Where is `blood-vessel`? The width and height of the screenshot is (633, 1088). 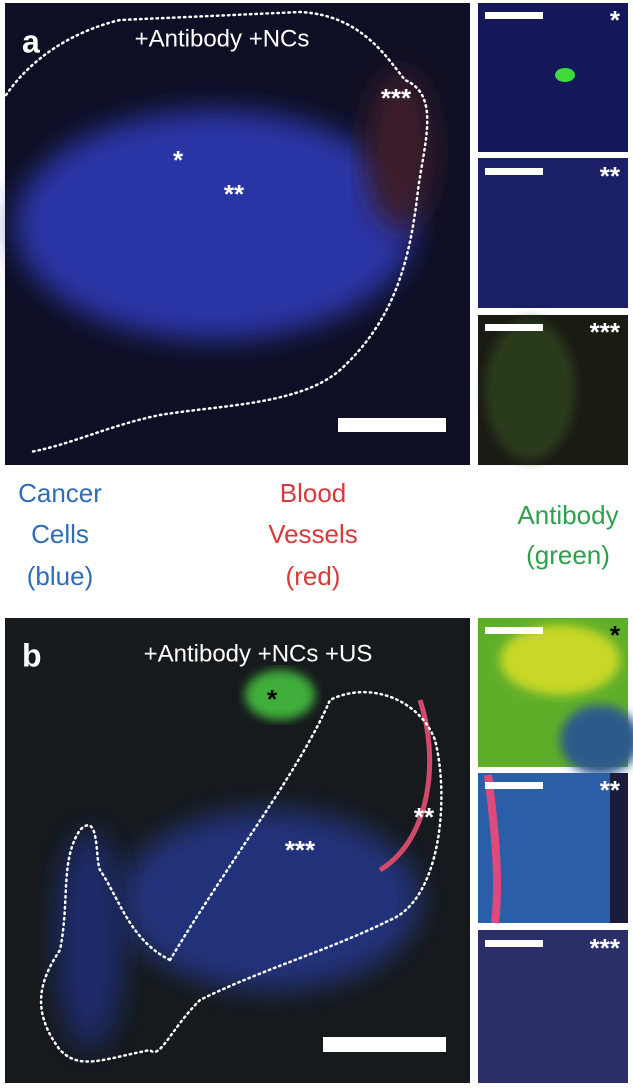 blood-vessel is located at coordinates (493, 849).